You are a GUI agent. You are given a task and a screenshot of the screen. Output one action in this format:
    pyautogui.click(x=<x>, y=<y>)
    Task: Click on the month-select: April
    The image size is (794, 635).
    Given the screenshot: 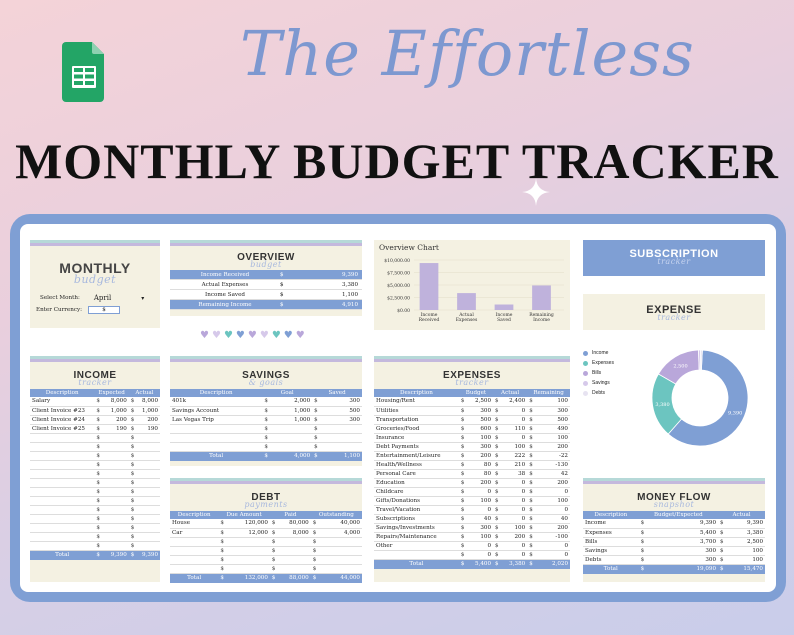 What is the action you would take?
    pyautogui.click(x=102, y=298)
    